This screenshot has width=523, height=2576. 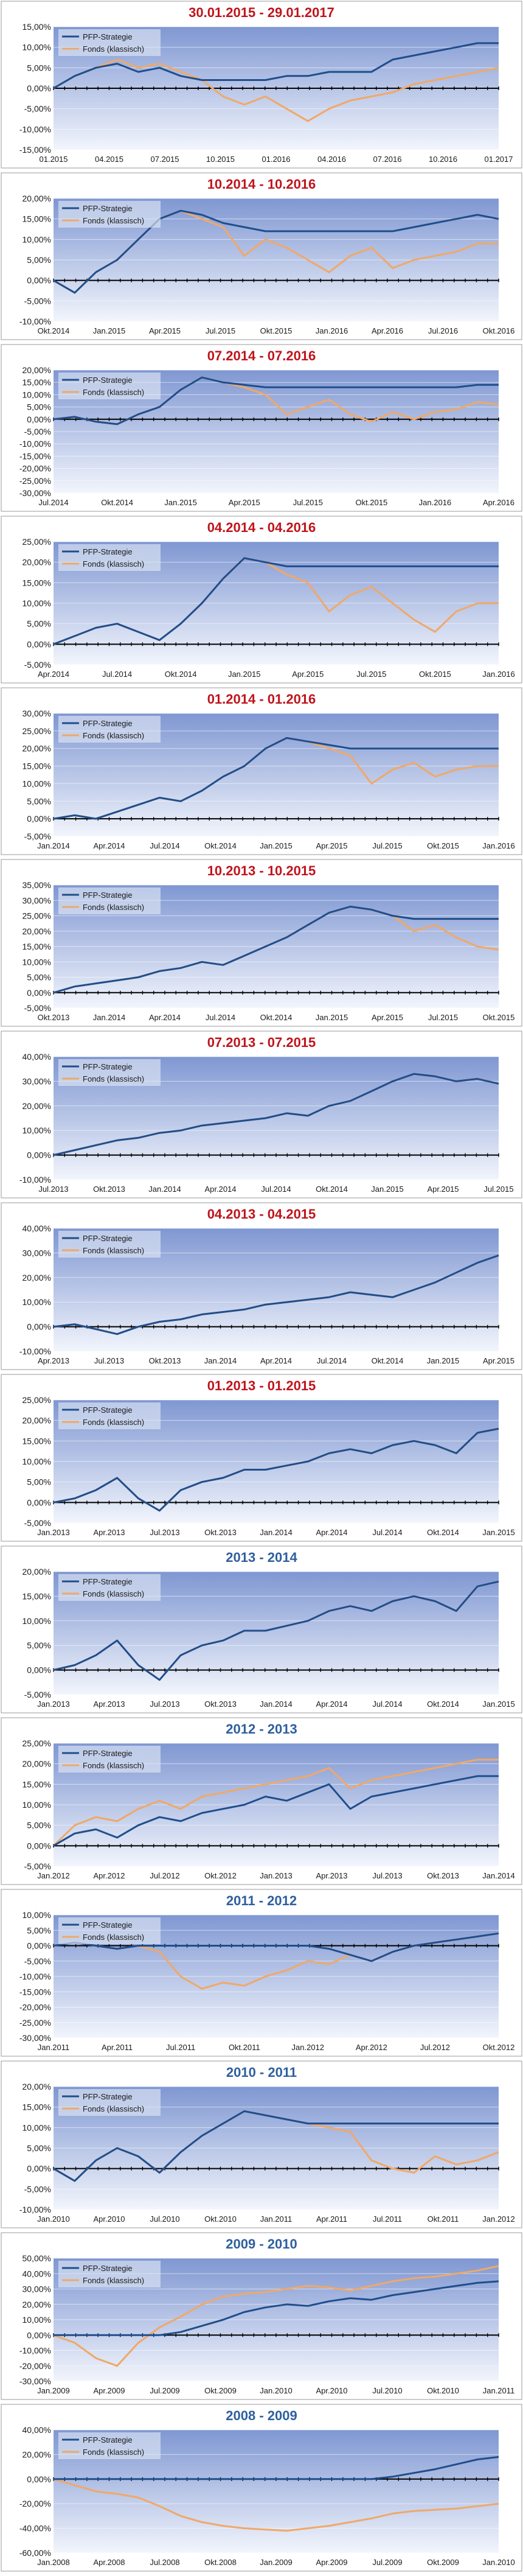 What do you see at coordinates (37, 2273) in the screenshot?
I see `y-tick-label: 40,00%` at bounding box center [37, 2273].